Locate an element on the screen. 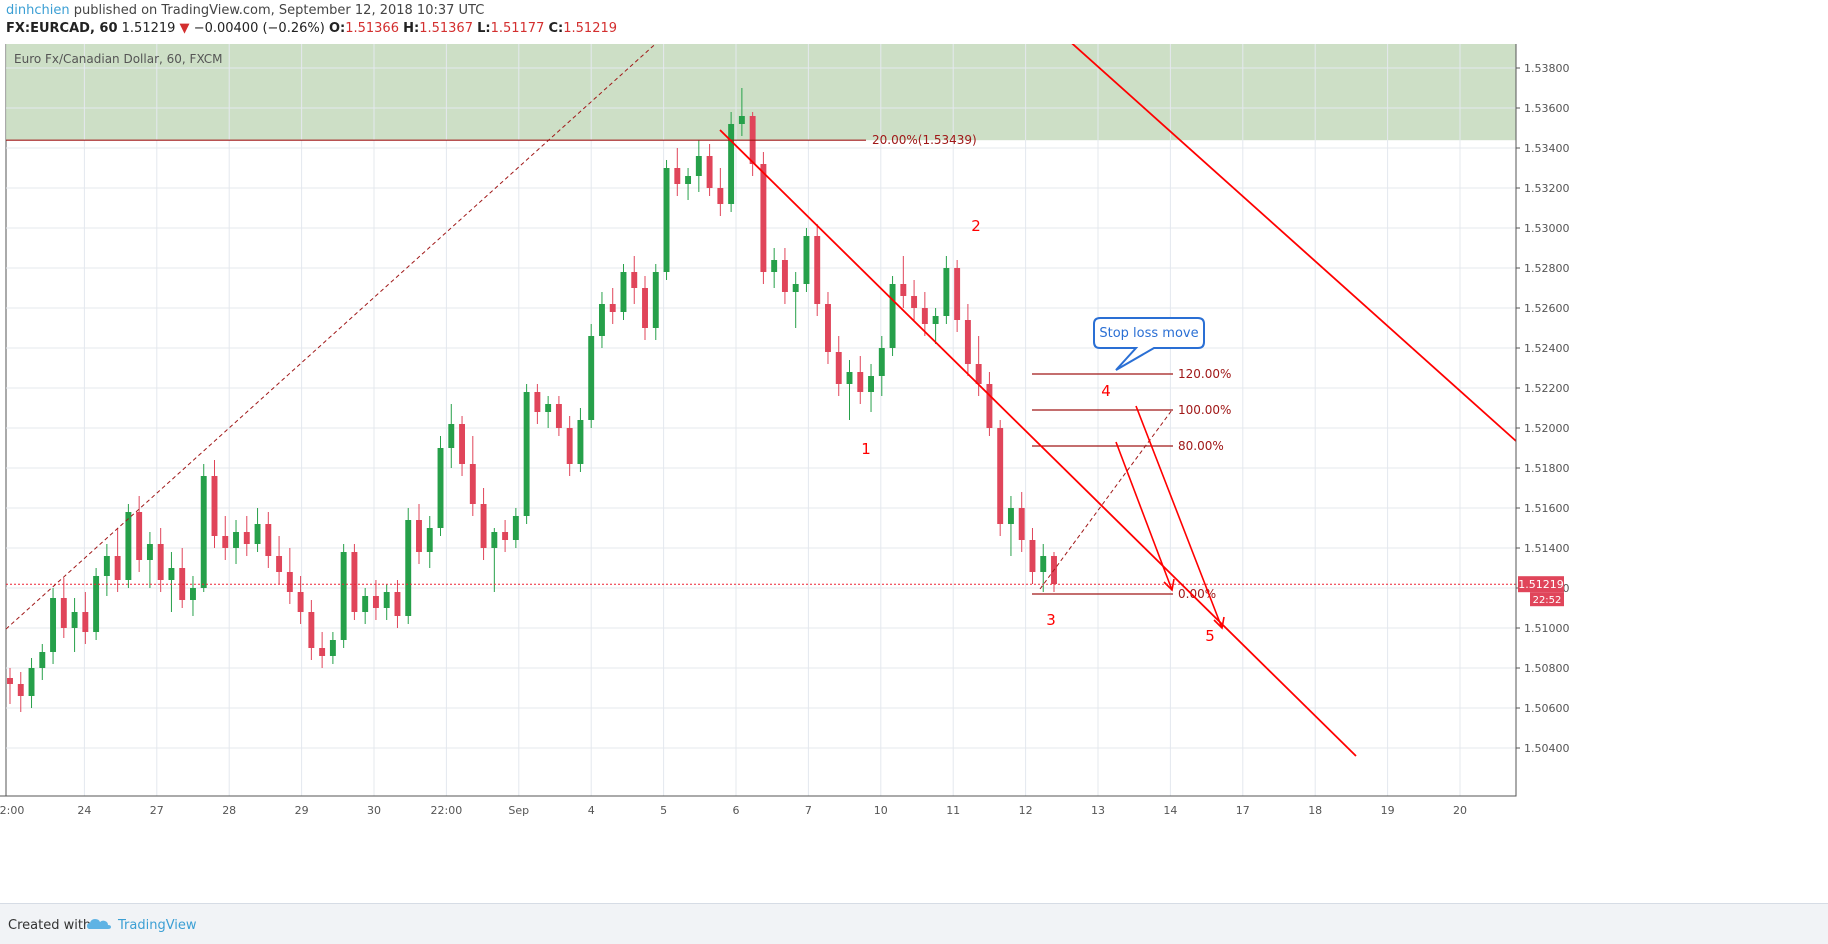 This screenshot has width=1828, height=944. symbol-label: FX:EURCAD, 60 is located at coordinates (62, 28).